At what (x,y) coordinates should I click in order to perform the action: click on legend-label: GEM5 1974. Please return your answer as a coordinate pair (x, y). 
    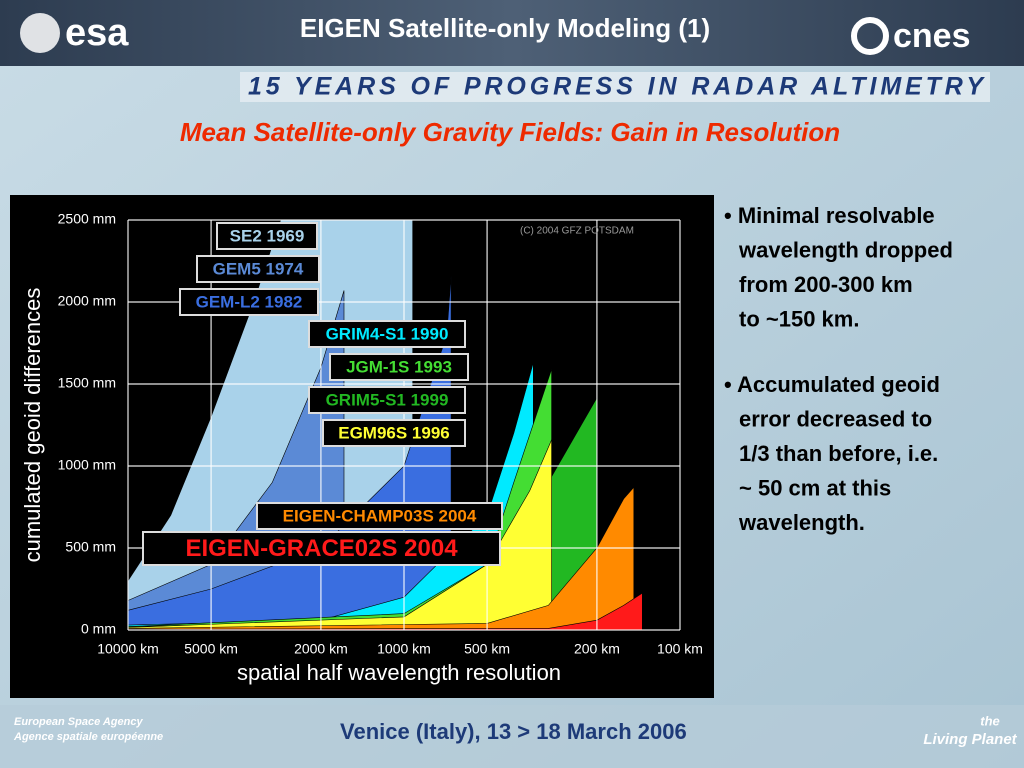
    Looking at the image, I should click on (258, 268).